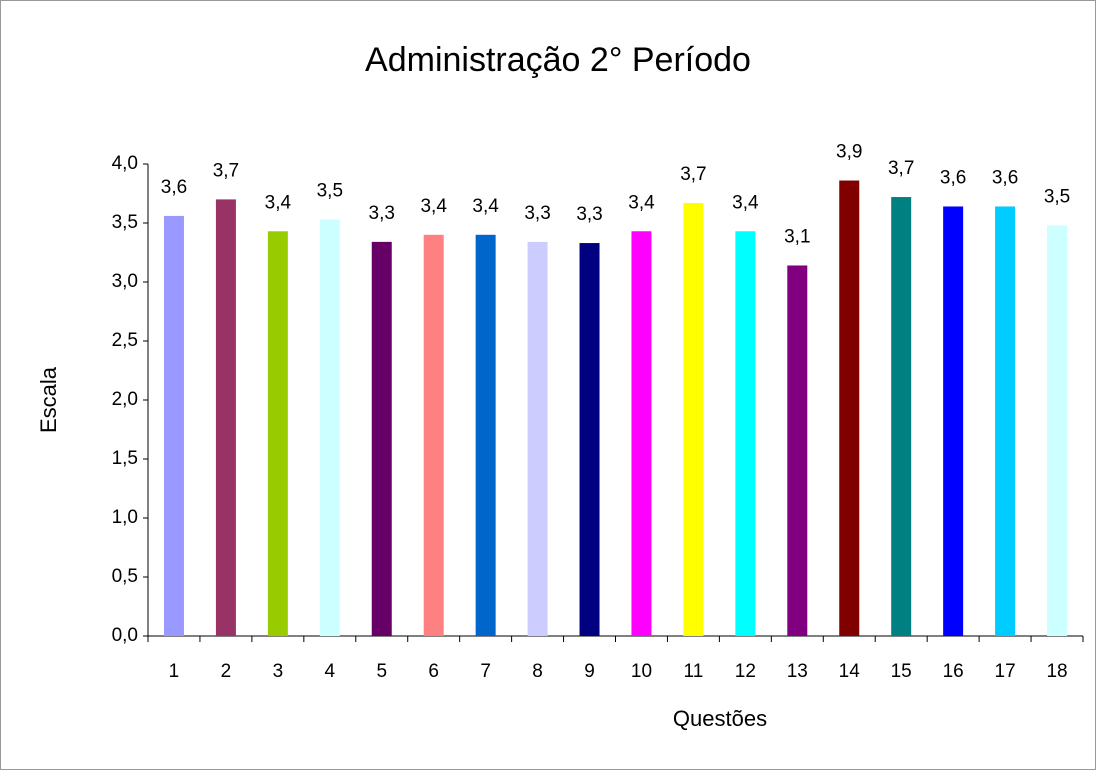 Image resolution: width=1097 pixels, height=771 pixels. I want to click on x-tick-label: 9, so click(589, 671).